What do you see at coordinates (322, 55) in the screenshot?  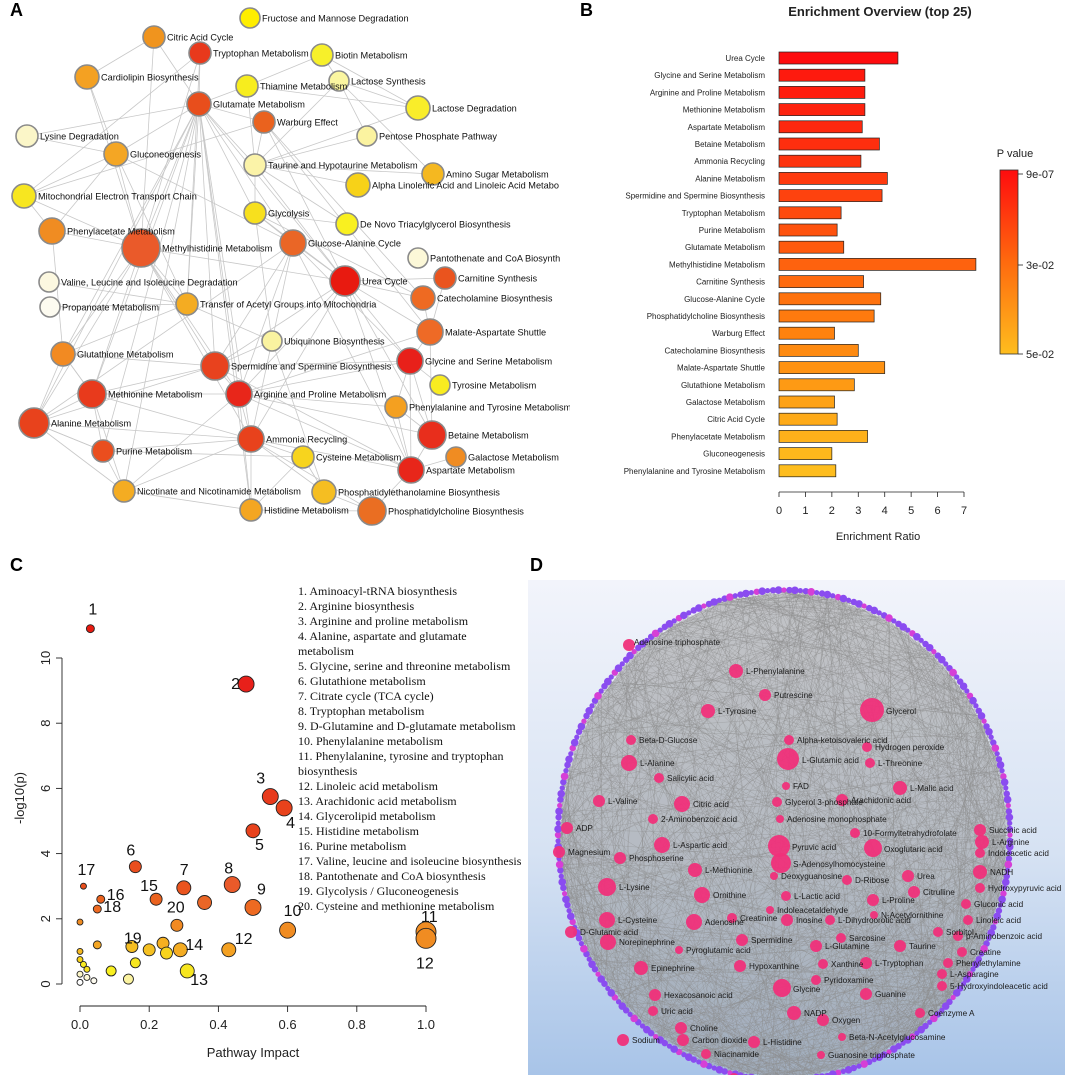 I see `node-biotin-metabolism` at bounding box center [322, 55].